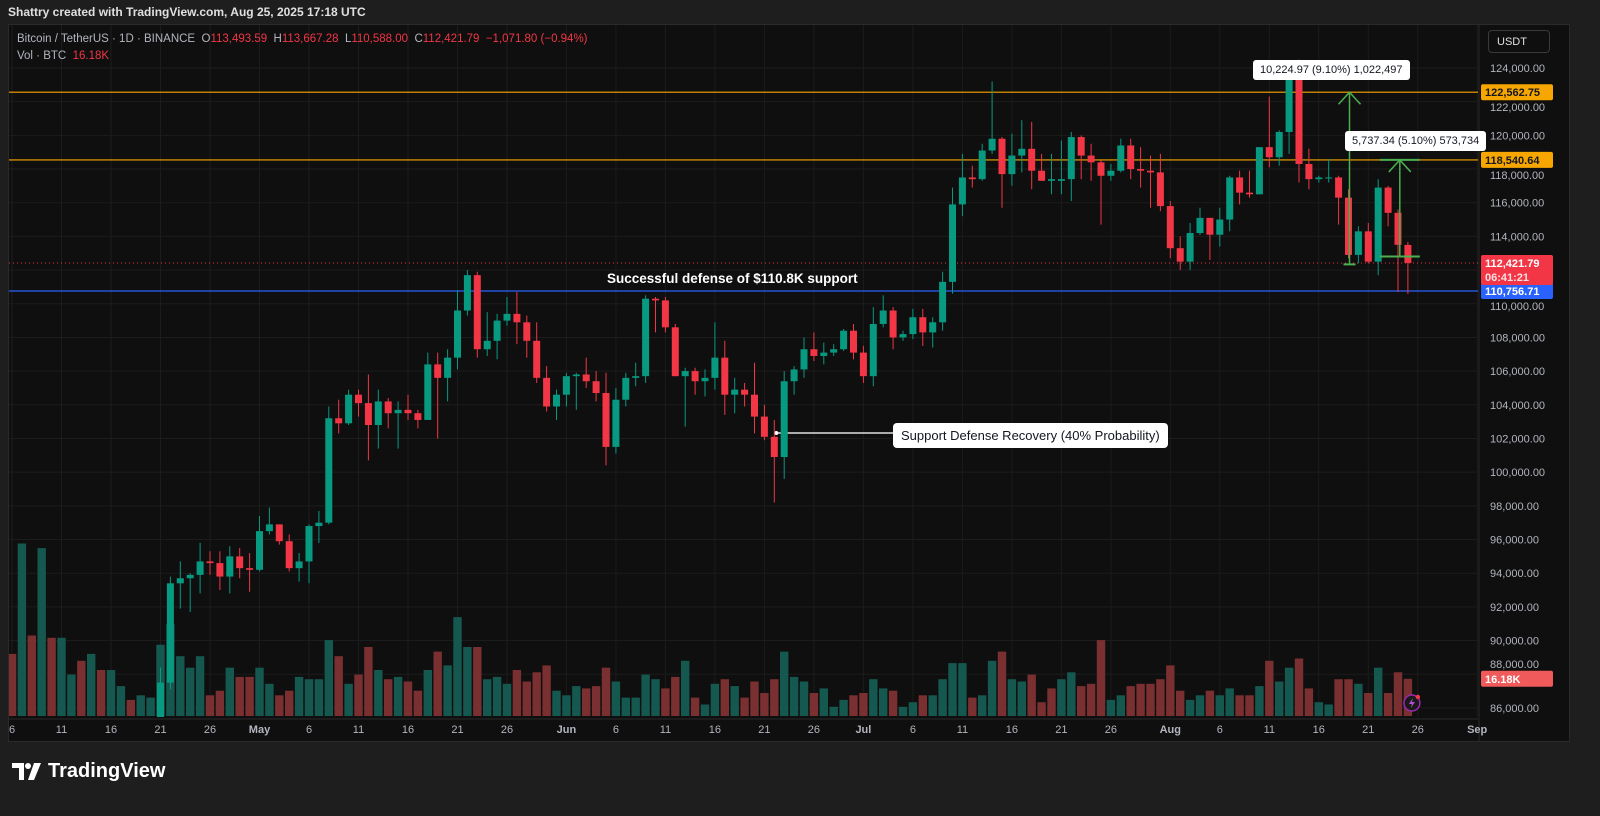 Image resolution: width=1600 pixels, height=816 pixels. I want to click on currency-button: USDT, so click(1519, 41).